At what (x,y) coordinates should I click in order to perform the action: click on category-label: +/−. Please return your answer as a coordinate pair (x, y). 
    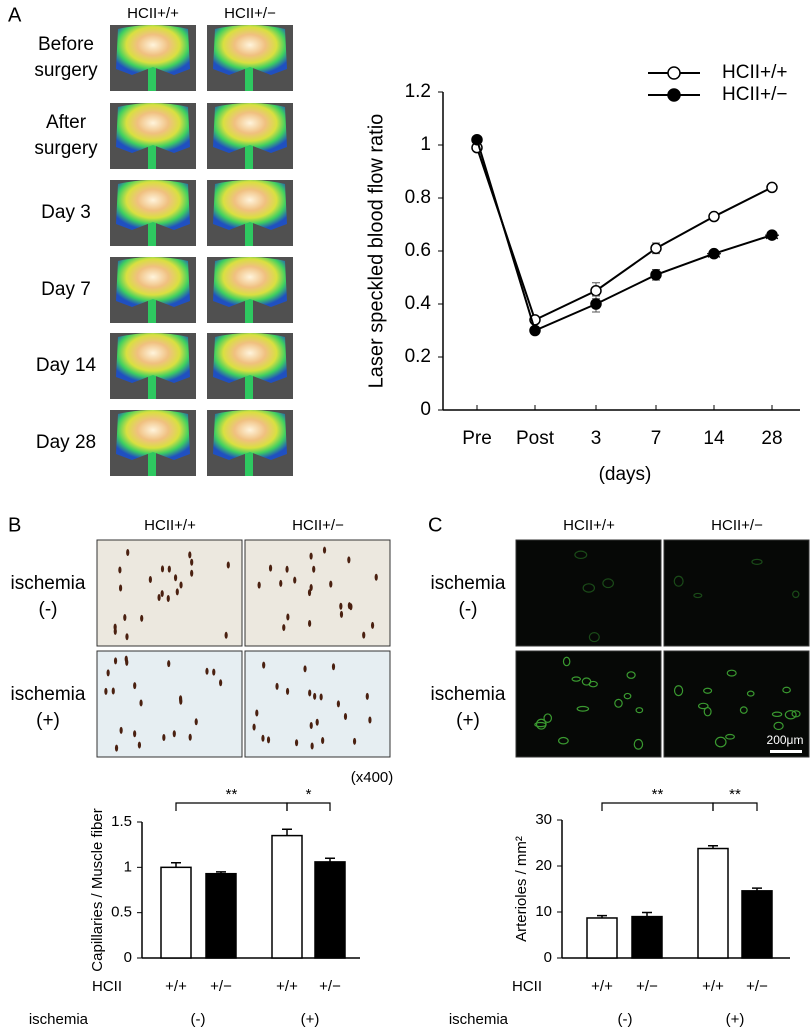
    Looking at the image, I should click on (330, 986).